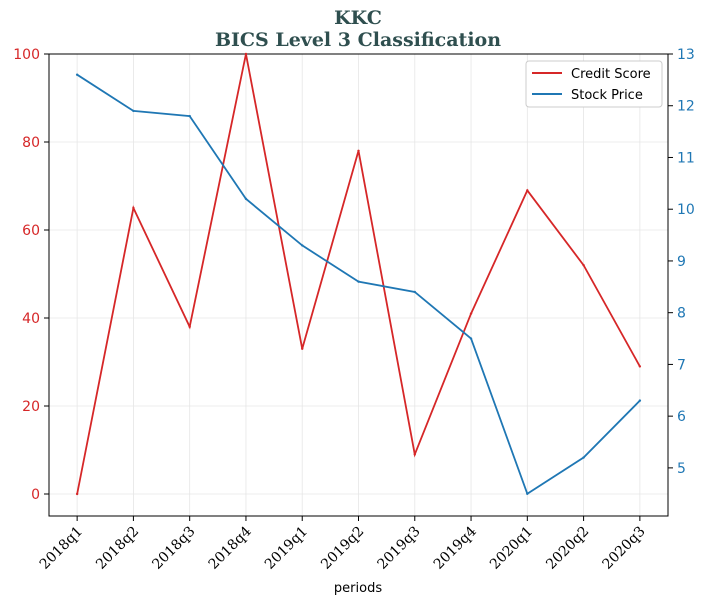  I want to click on legend: Credit Score Stock Price, so click(594, 84).